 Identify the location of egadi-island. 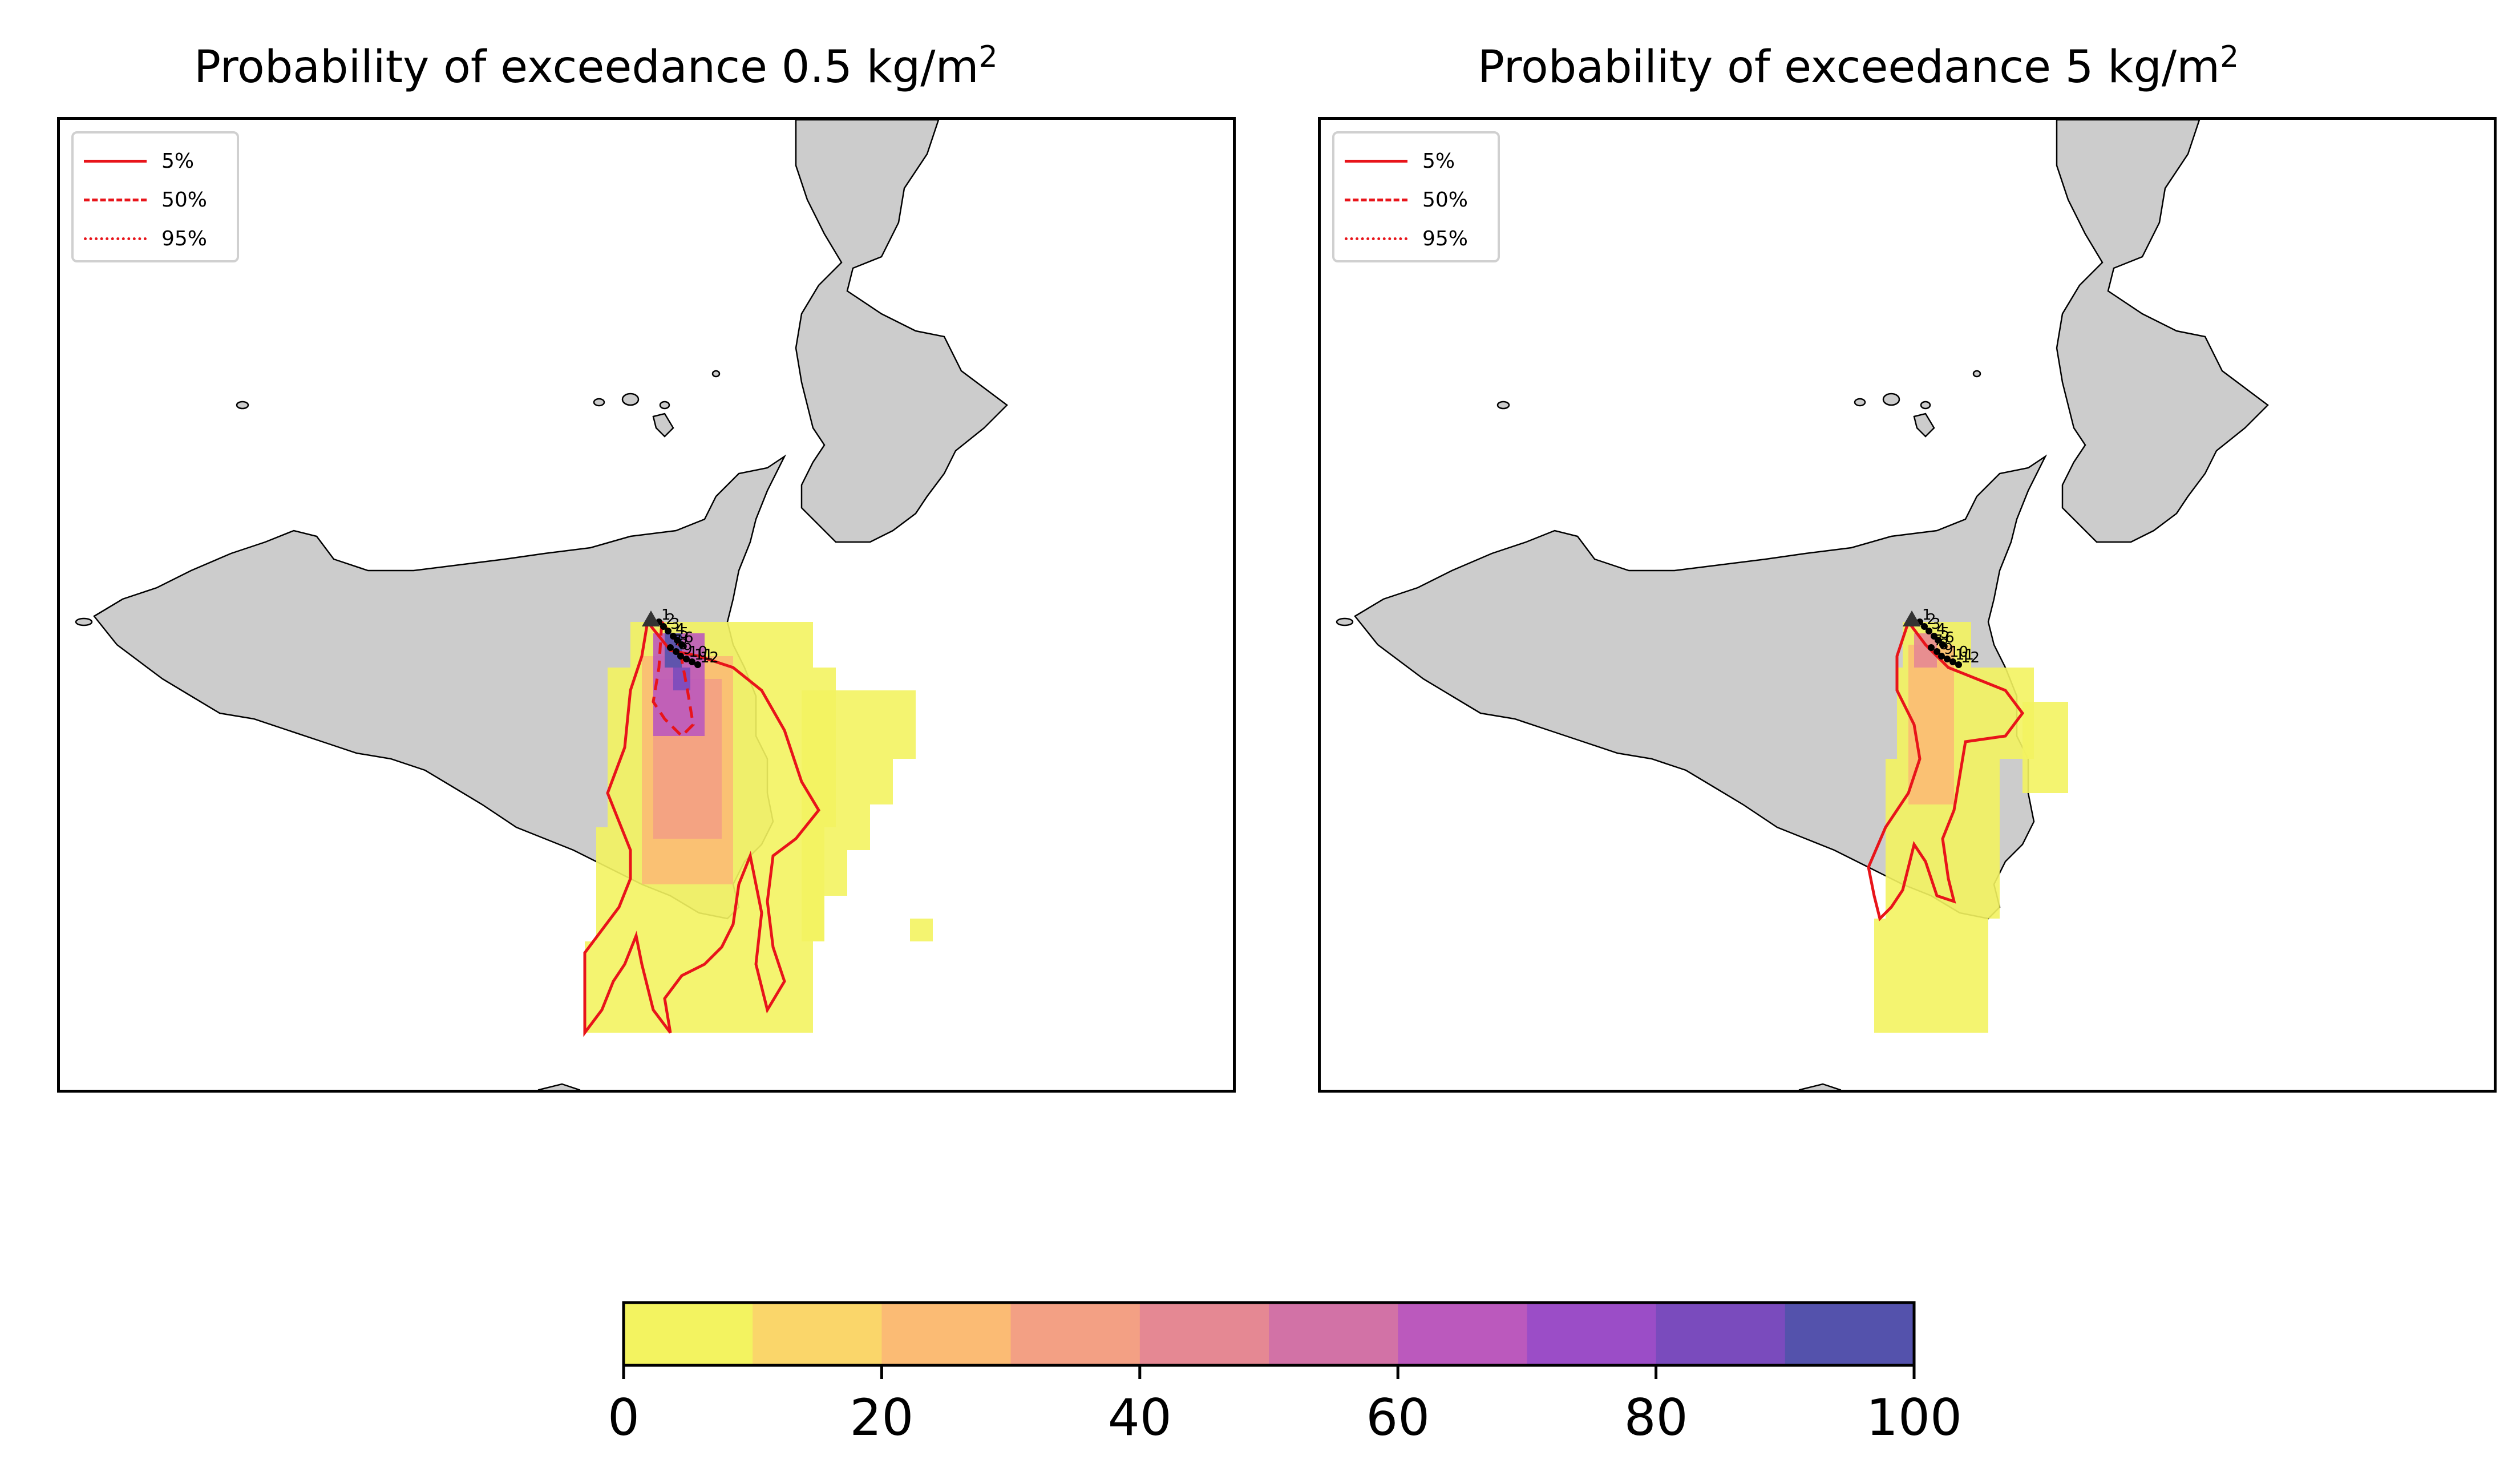
(1345, 621).